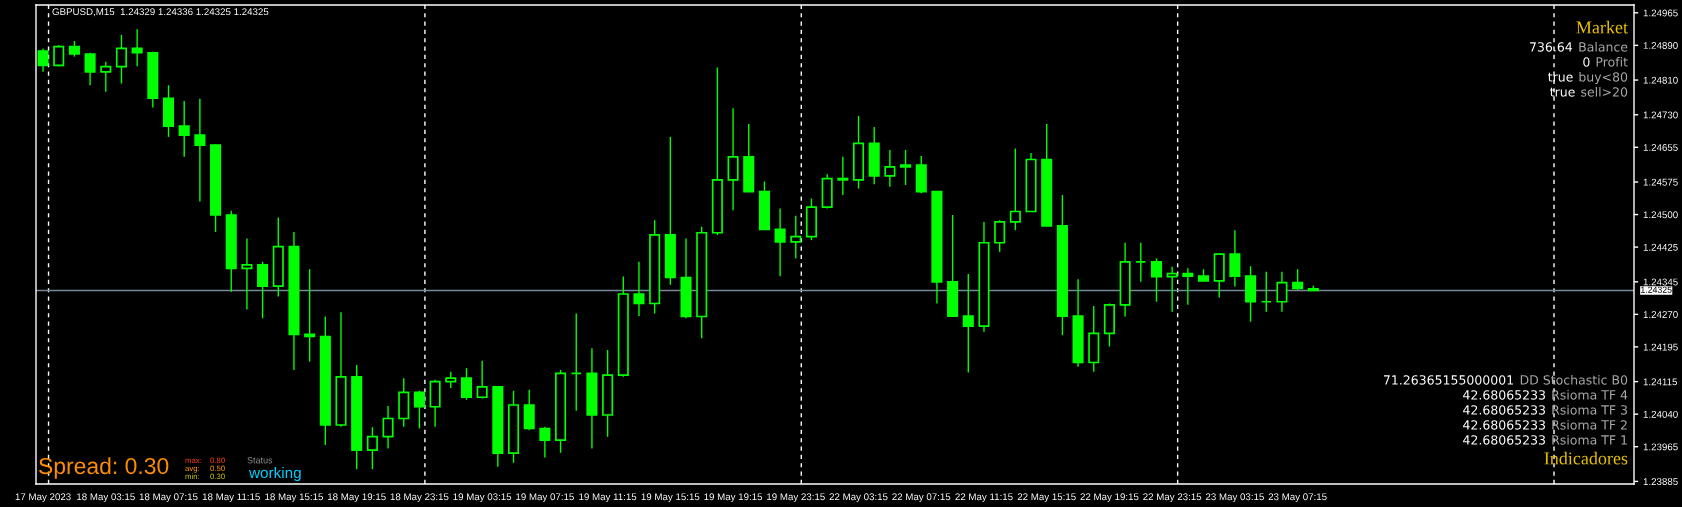 This screenshot has height=507, width=1682. What do you see at coordinates (1660, 182) in the screenshot?
I see `y-tick-label: 1.24575` at bounding box center [1660, 182].